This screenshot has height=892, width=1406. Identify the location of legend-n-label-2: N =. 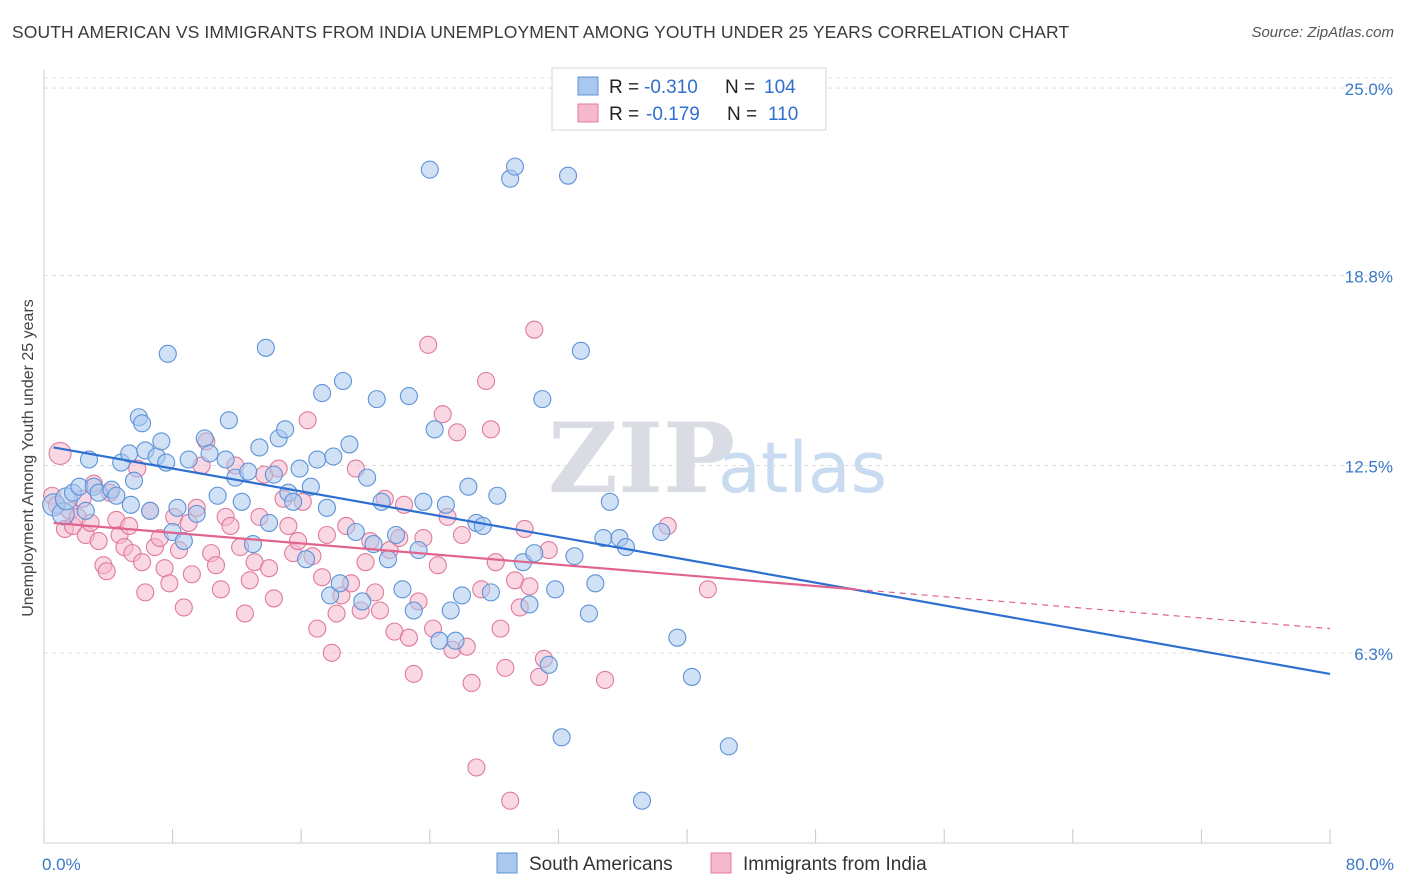
(742, 114).